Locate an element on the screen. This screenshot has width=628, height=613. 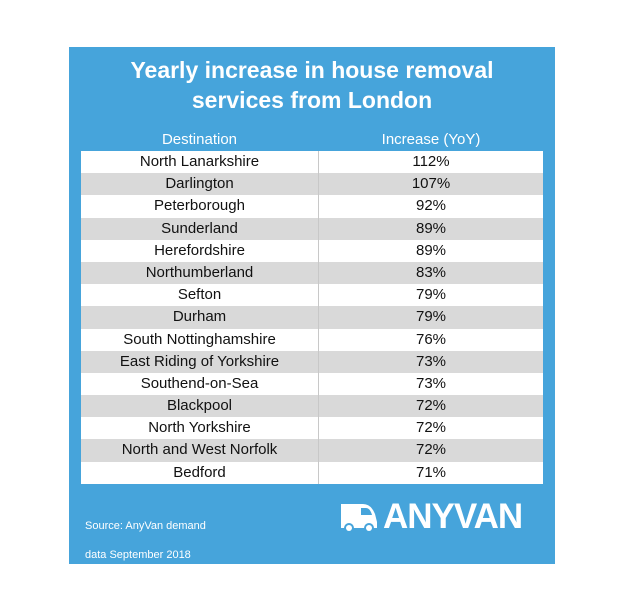
destination-cell: North Lanarkshire is located at coordinates (200, 162).